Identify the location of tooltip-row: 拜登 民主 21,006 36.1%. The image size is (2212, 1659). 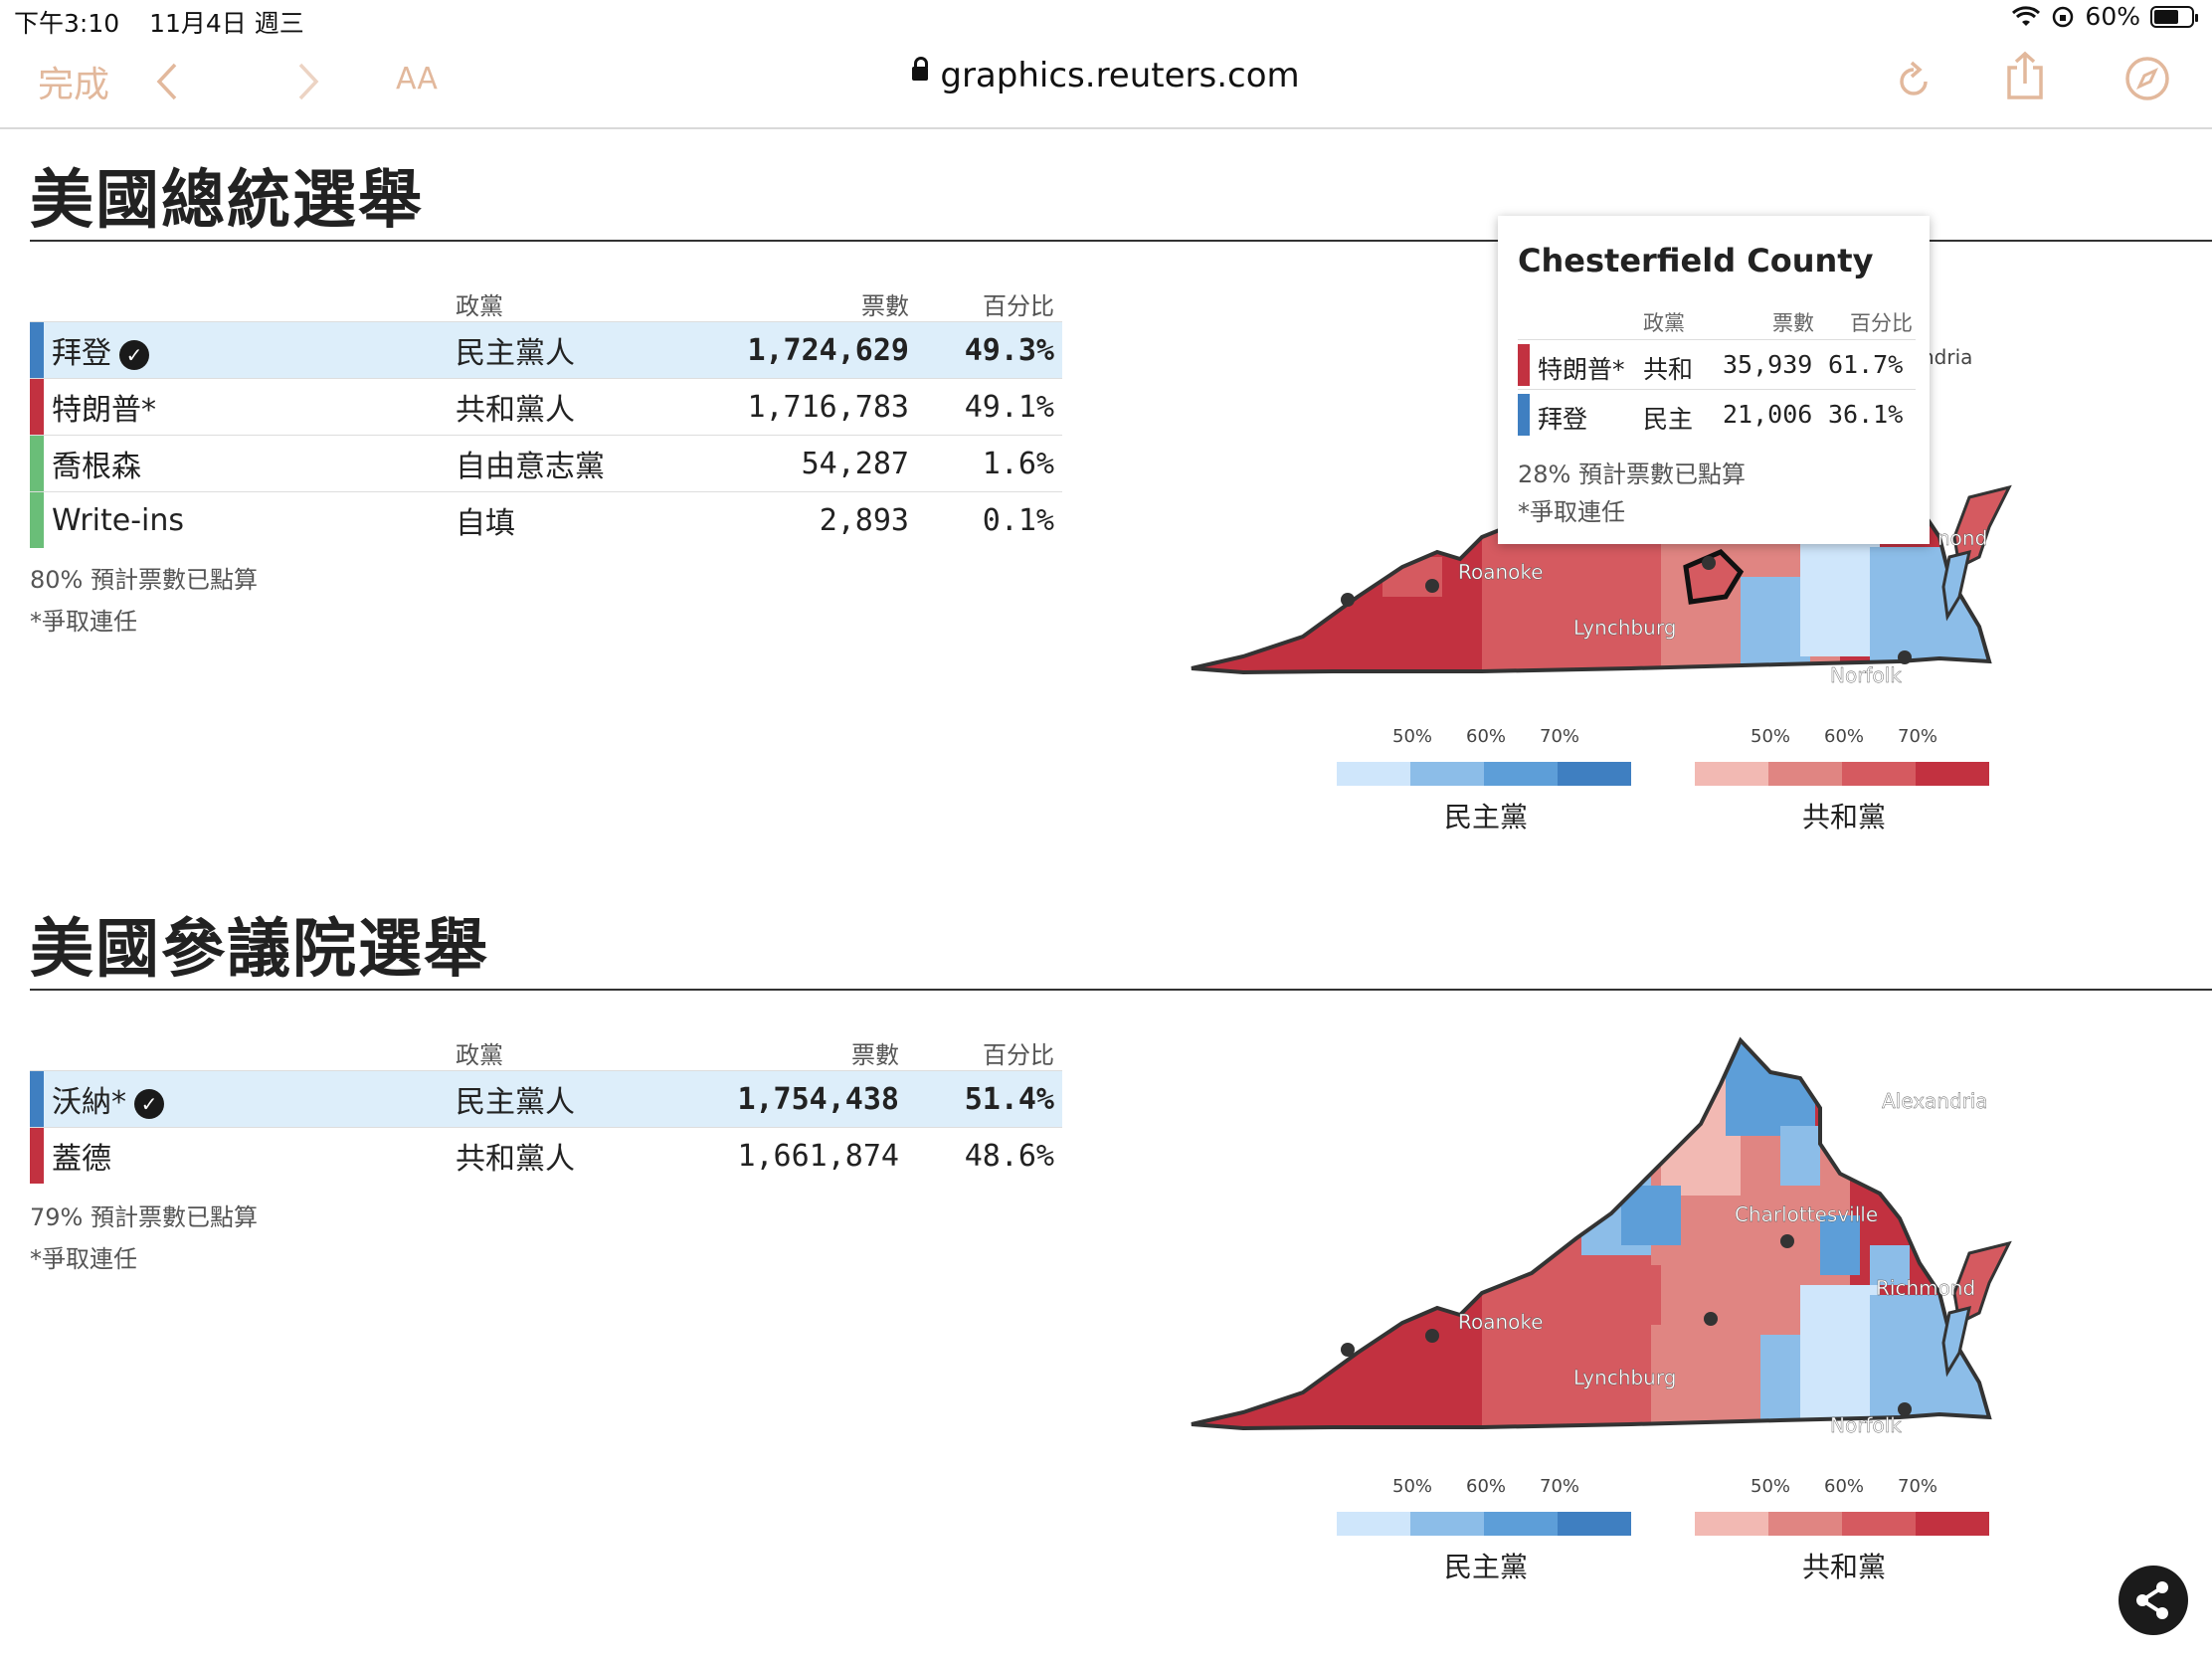
(1717, 414).